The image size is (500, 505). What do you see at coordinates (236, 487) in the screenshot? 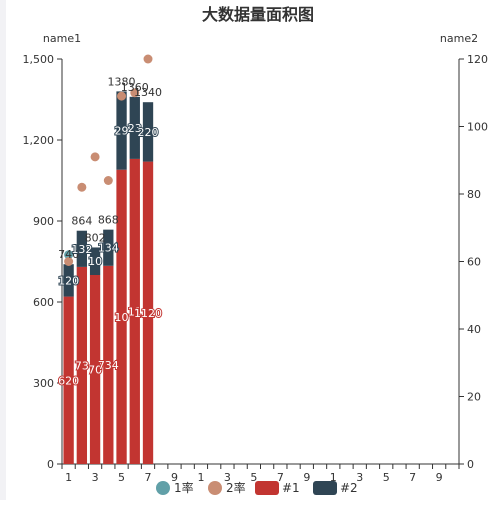
I see `legend-label: 2率` at bounding box center [236, 487].